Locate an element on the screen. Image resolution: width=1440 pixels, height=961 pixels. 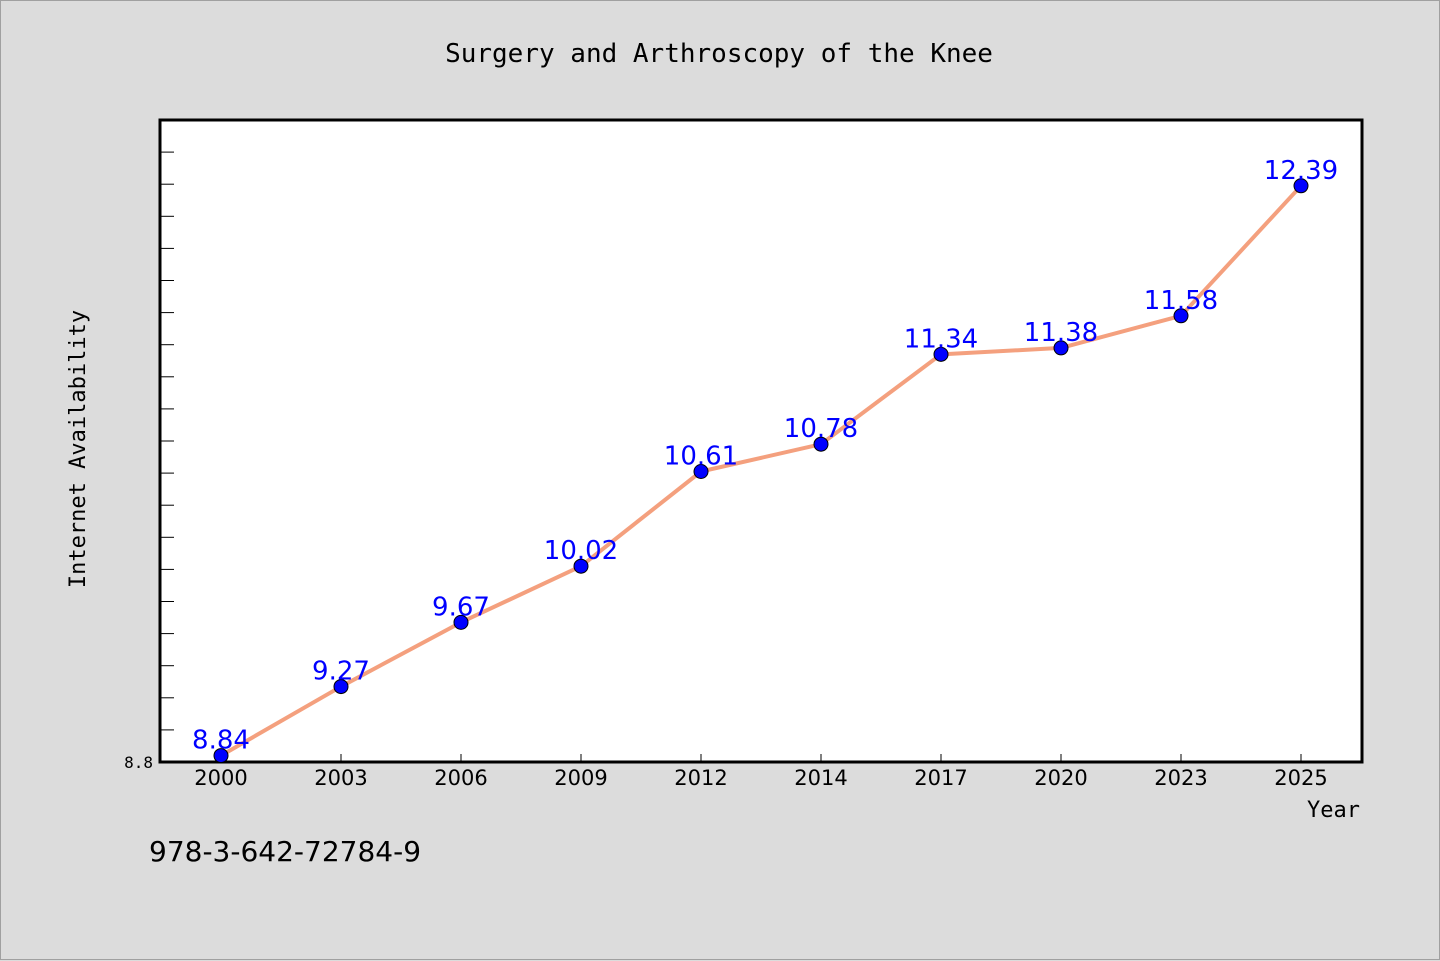
x-tick-label: 2014 is located at coordinates (820, 778).